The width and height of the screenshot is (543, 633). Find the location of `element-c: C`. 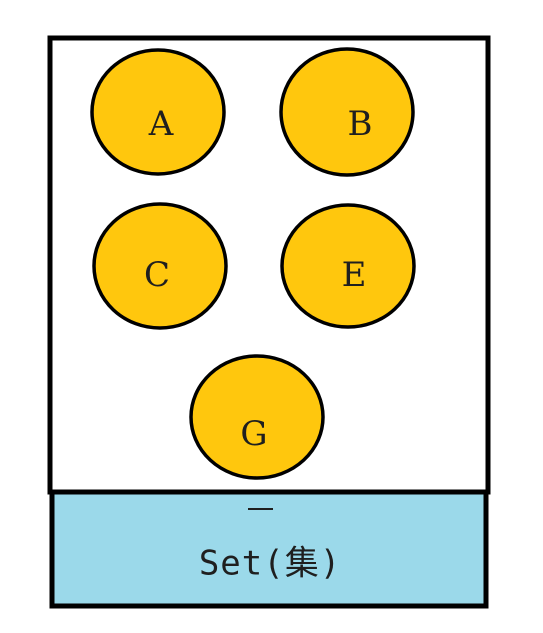

element-c: C is located at coordinates (160, 266).